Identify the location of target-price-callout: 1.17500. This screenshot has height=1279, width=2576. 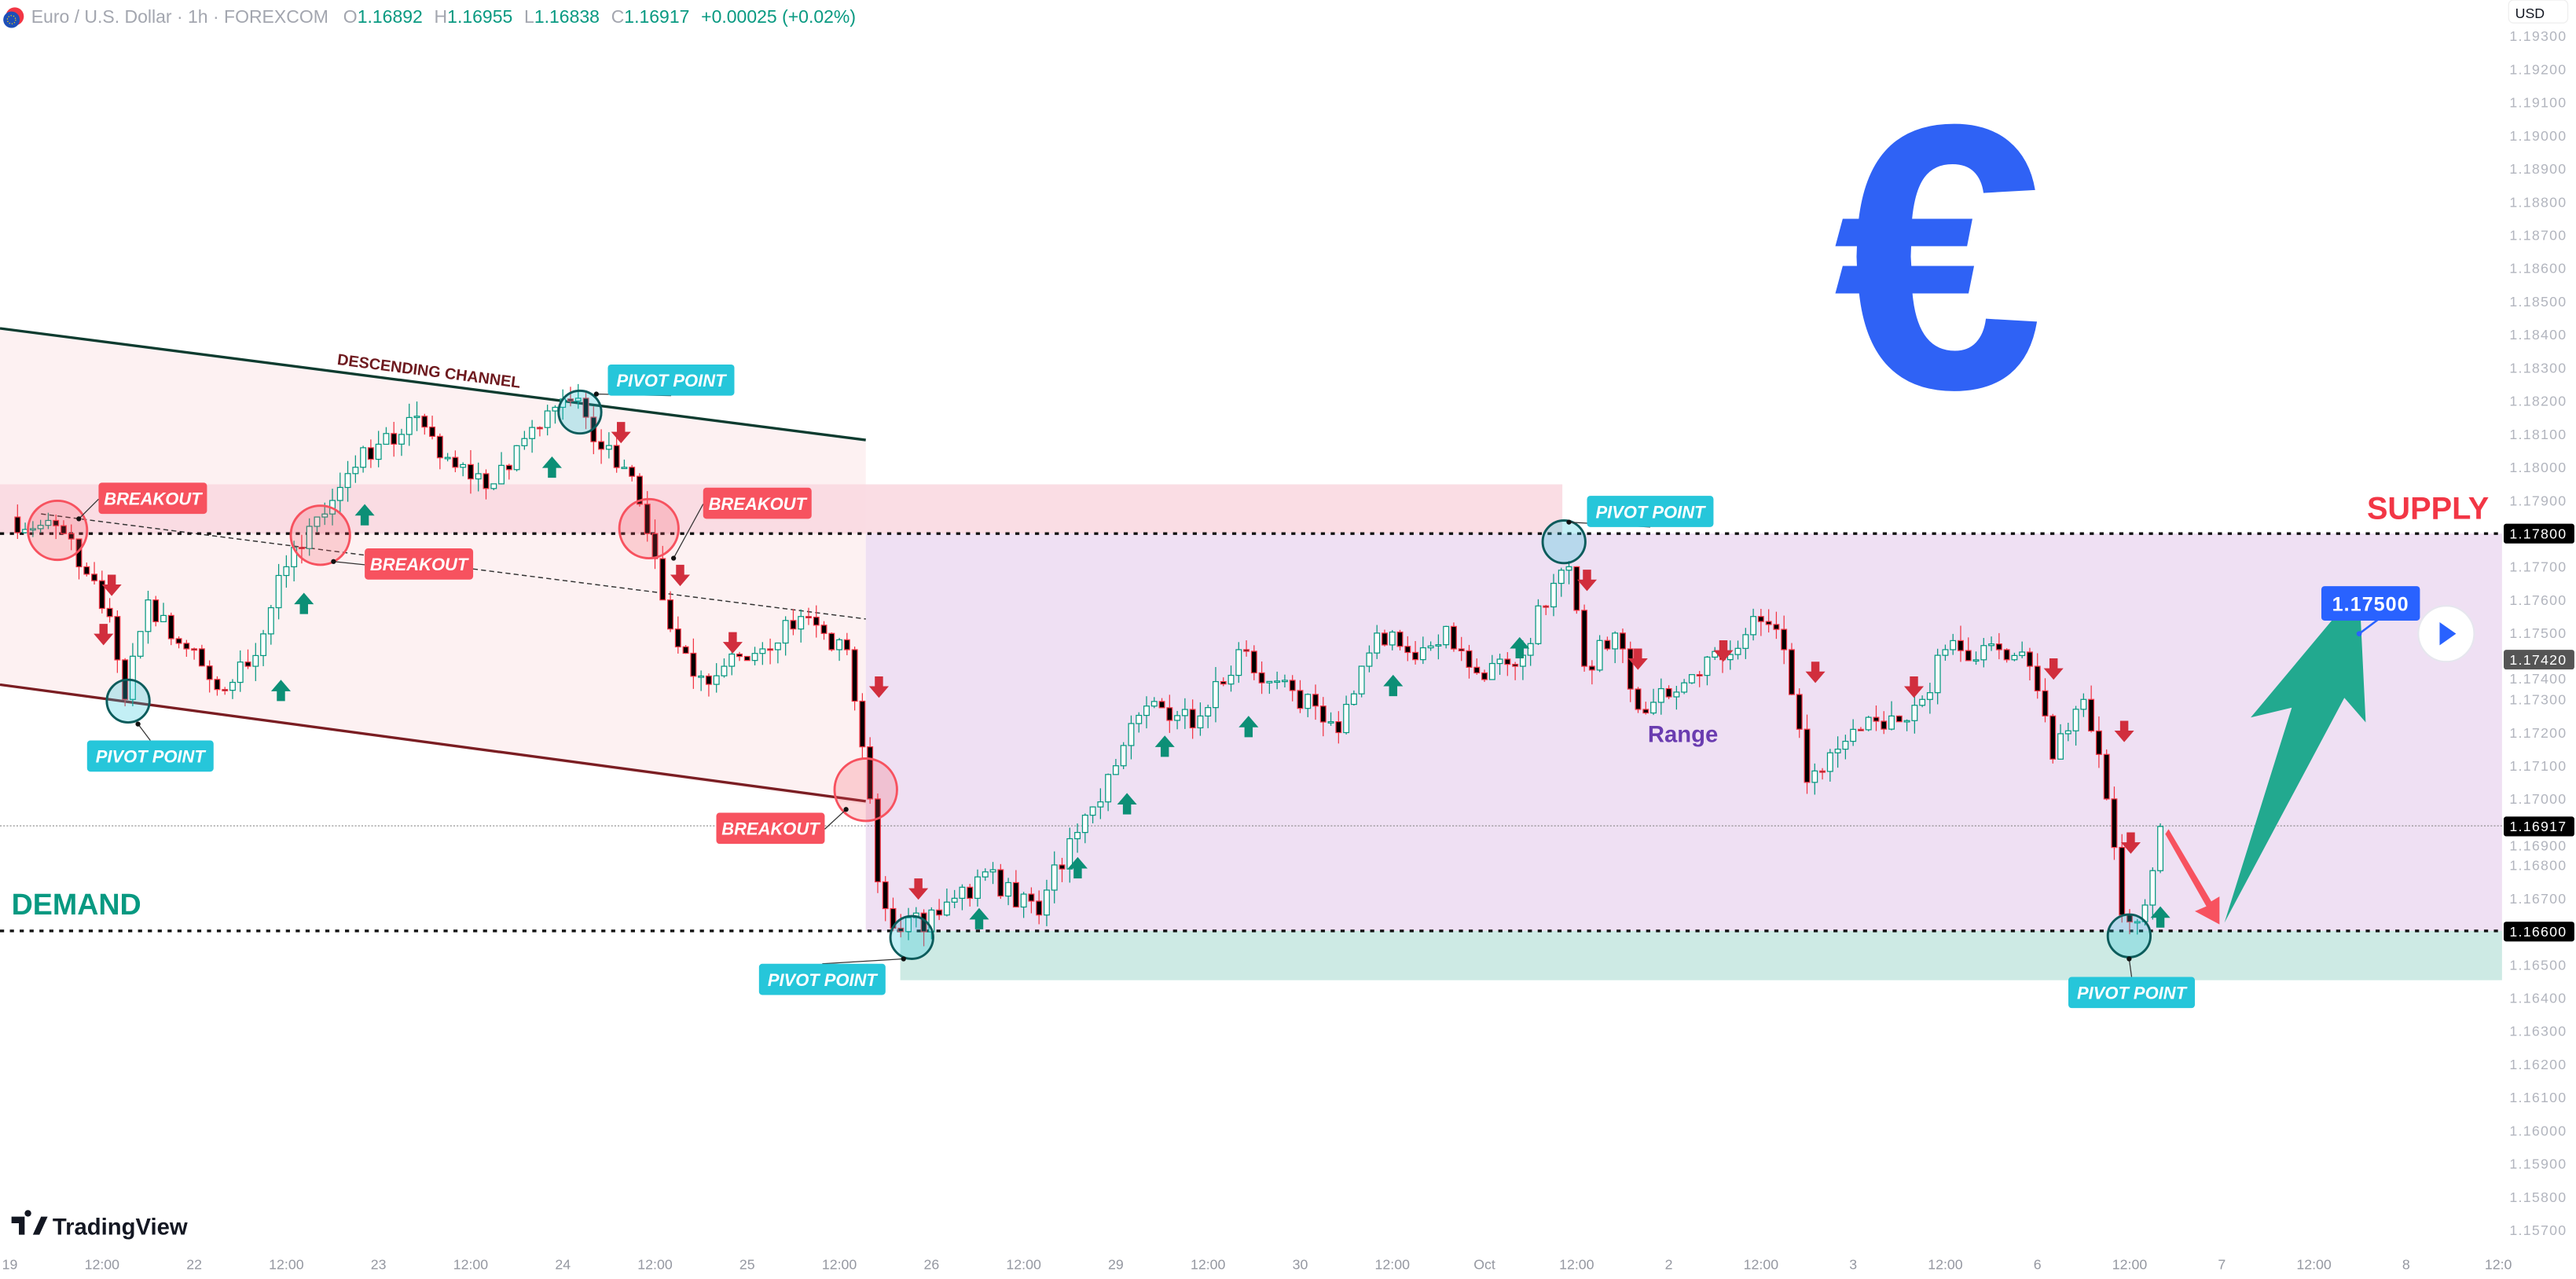
(2370, 611).